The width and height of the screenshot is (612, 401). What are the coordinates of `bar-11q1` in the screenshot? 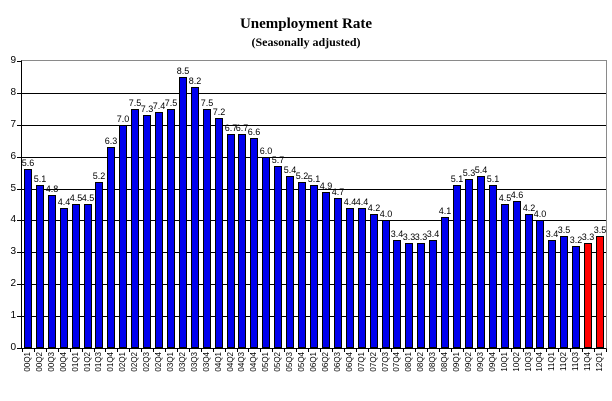 It's located at (552, 294).